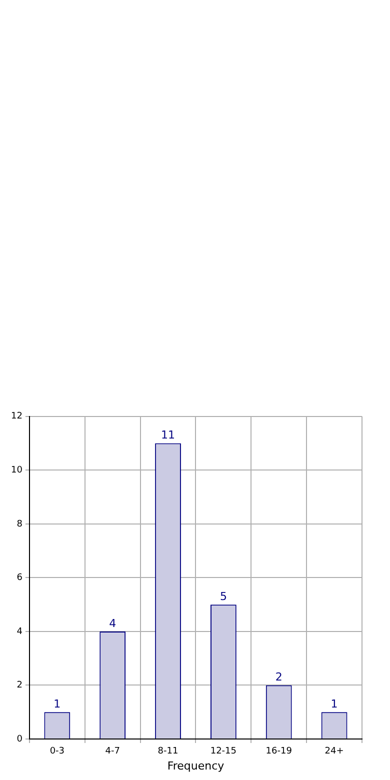 This screenshot has width=390, height=780. Describe the element at coordinates (57, 751) in the screenshot. I see `x-tick-label: 0-3` at that location.